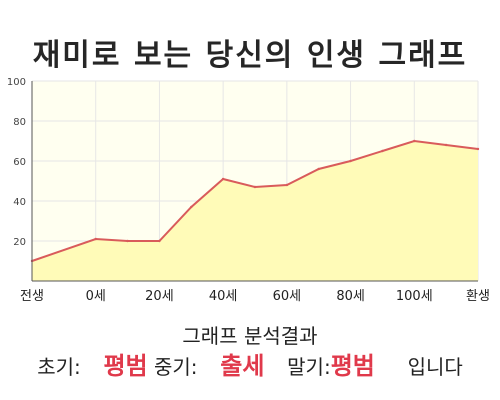 The image size is (500, 400). I want to click on x-tick-label: 20세, so click(159, 296).